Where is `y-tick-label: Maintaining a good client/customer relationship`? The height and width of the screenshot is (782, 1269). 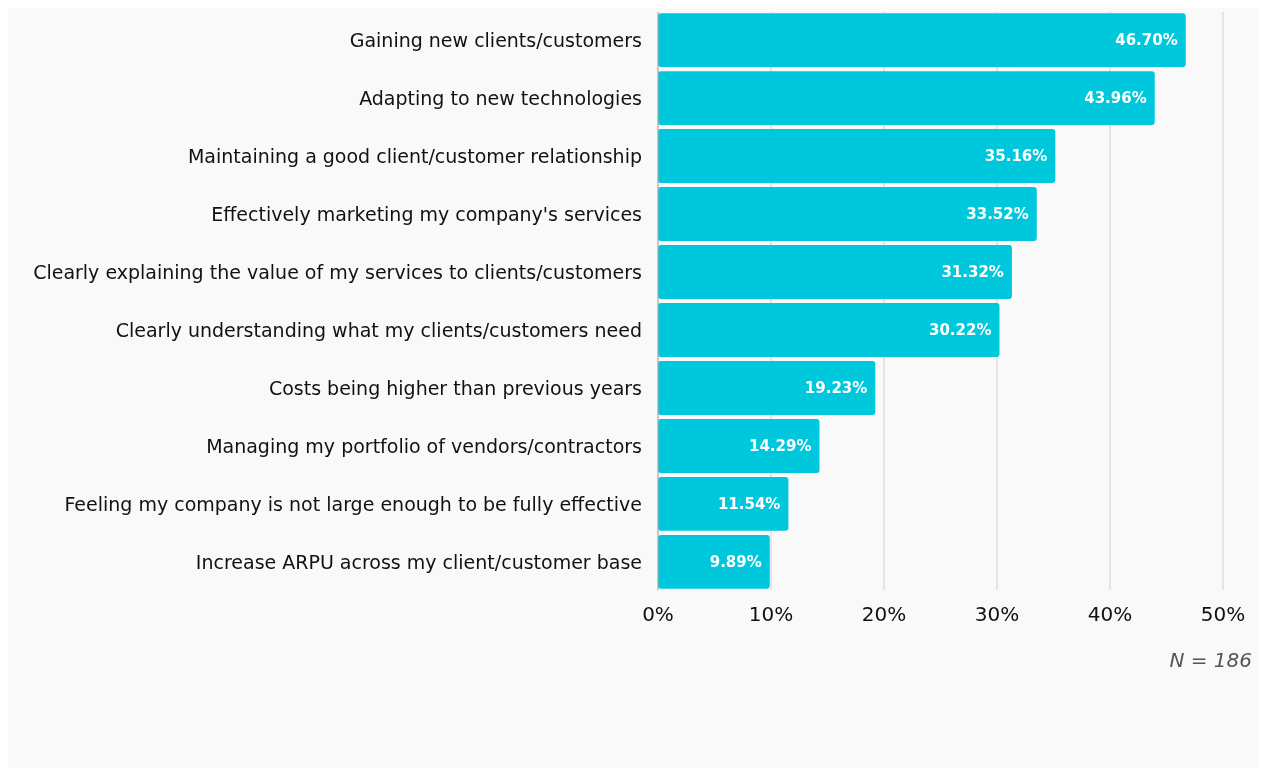
y-tick-label: Maintaining a good client/customer relationship is located at coordinates (414, 155).